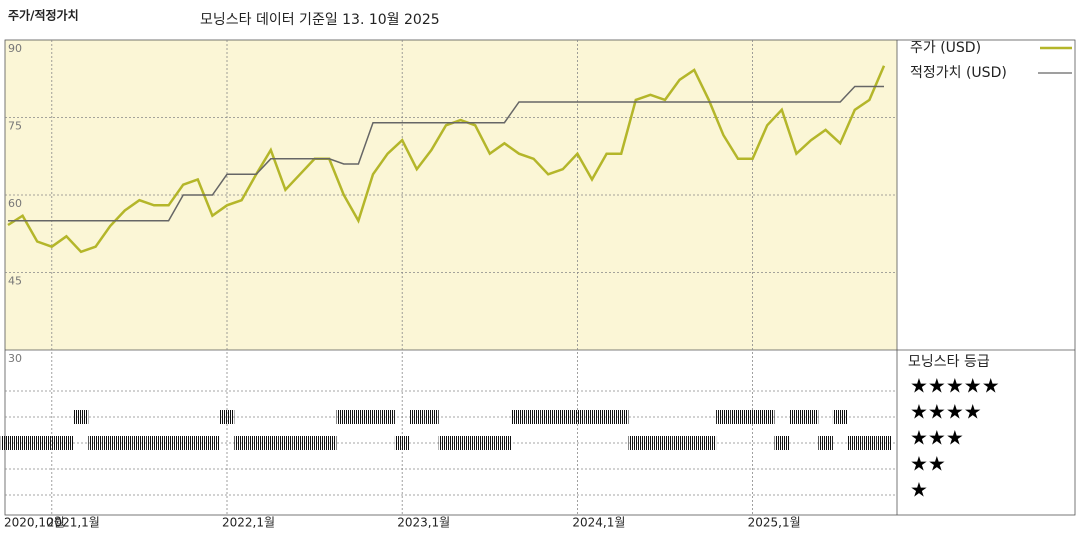  Describe the element at coordinates (928, 464) in the screenshot. I see `rating-level-label: ★★` at that location.